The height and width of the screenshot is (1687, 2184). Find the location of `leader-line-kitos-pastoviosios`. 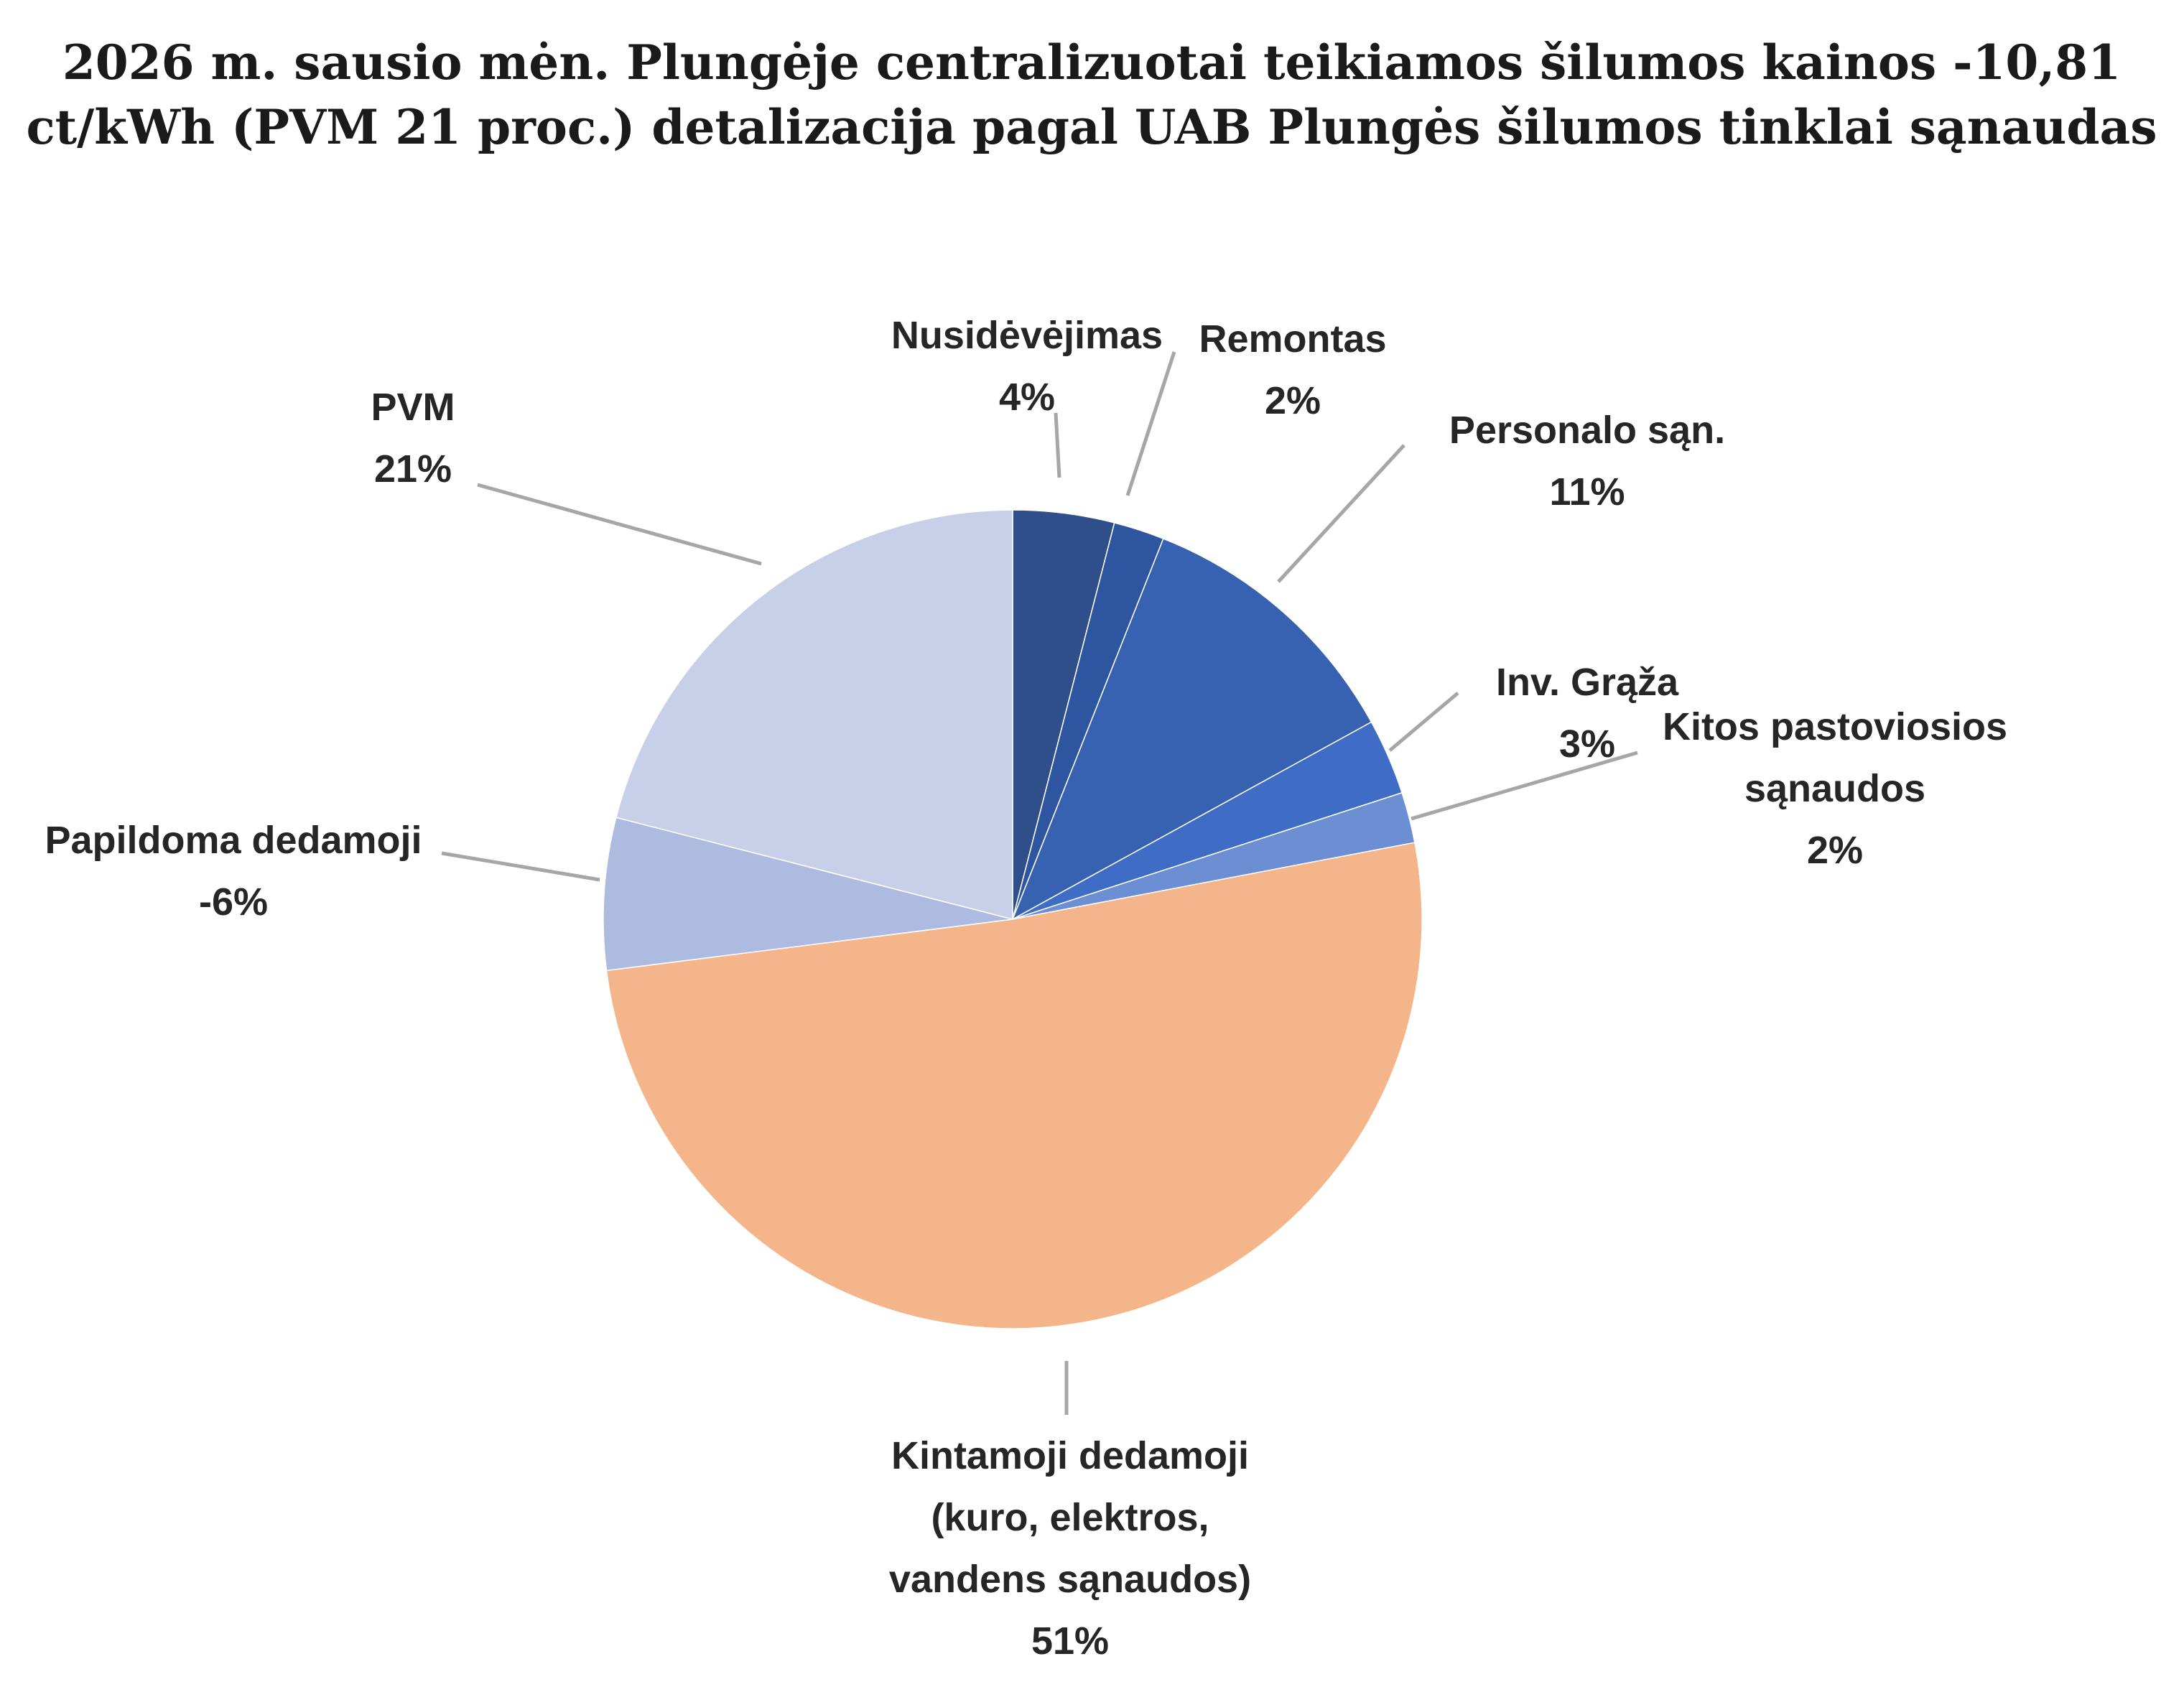

leader-line-kitos-pastoviosios is located at coordinates (1524, 785).